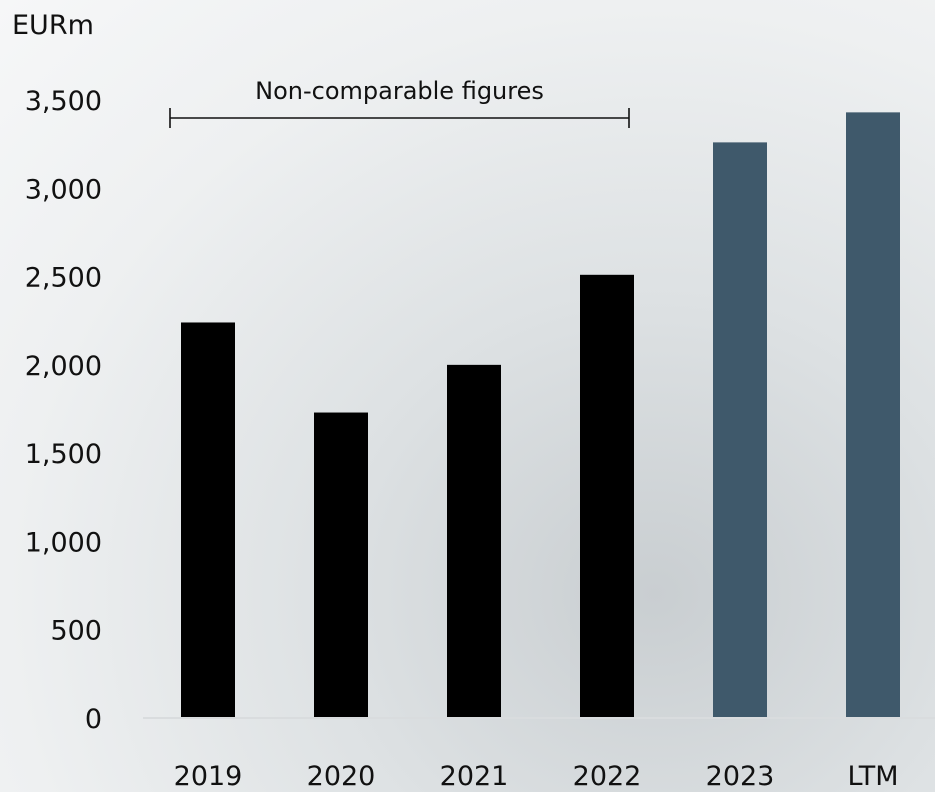 Image resolution: width=935 pixels, height=792 pixels. Describe the element at coordinates (539, 755) in the screenshot. I see `x-axis: 2019 2020 2021 2022 2023 LTM` at that location.